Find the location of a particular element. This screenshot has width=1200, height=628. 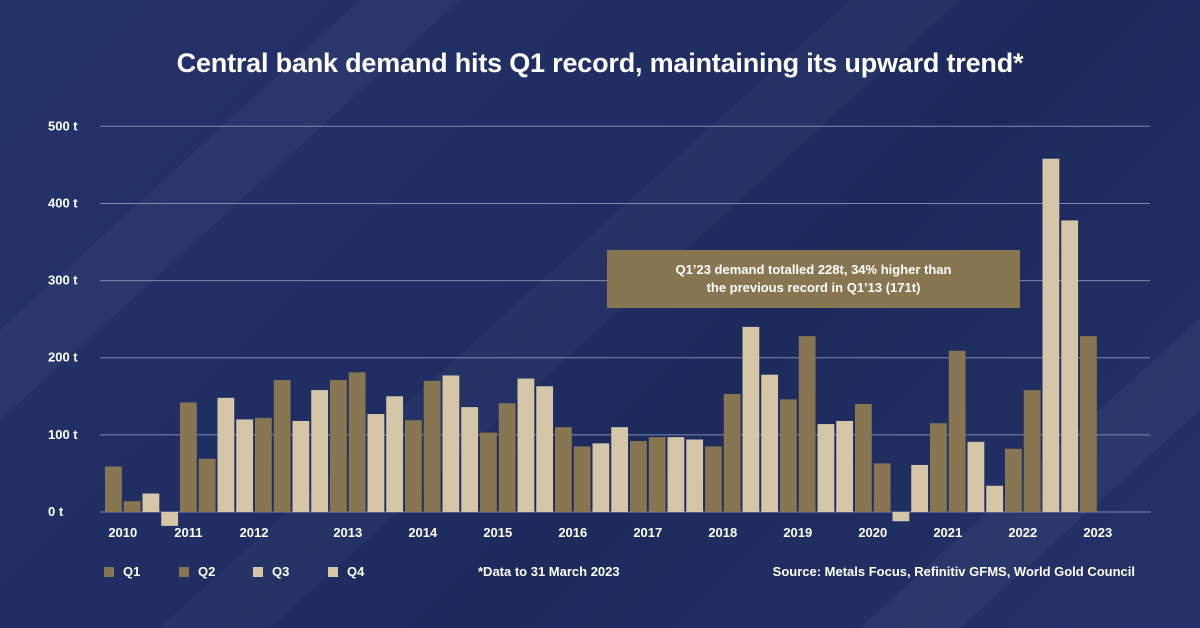

y-tick-label: 300 t is located at coordinates (63, 280).